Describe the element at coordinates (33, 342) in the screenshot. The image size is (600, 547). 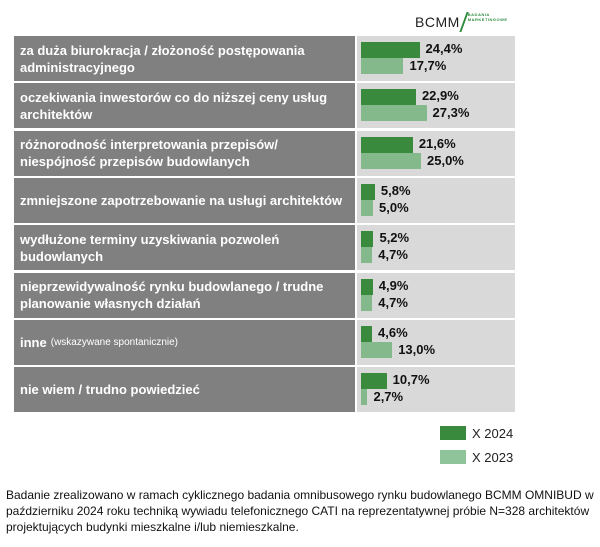
I see `category-text: inne` at that location.